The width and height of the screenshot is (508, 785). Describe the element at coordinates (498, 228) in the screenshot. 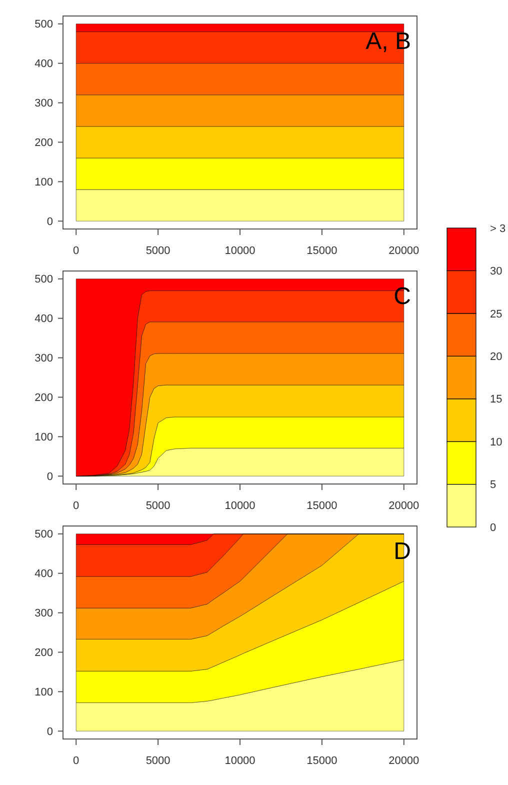

I see `y-tick-label: > 3` at that location.